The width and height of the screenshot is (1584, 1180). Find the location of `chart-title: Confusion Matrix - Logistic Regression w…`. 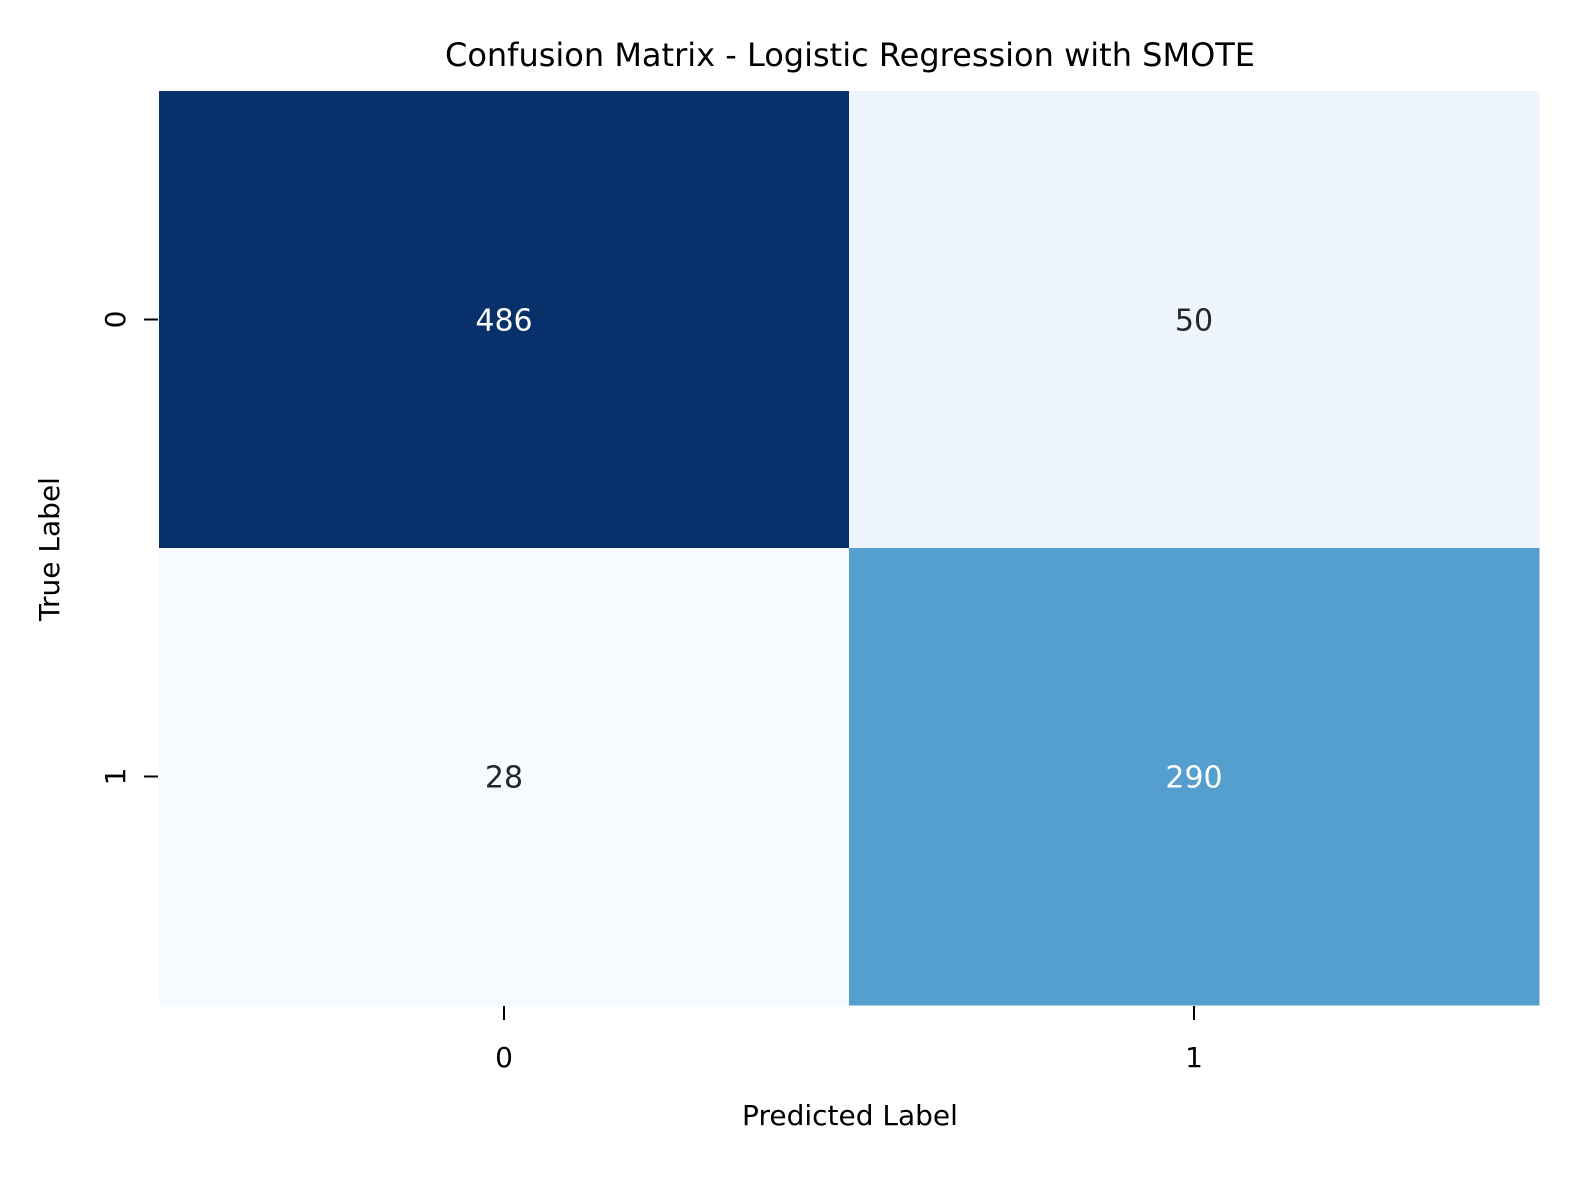

chart-title: Confusion Matrix - Logistic Regression w… is located at coordinates (850, 55).